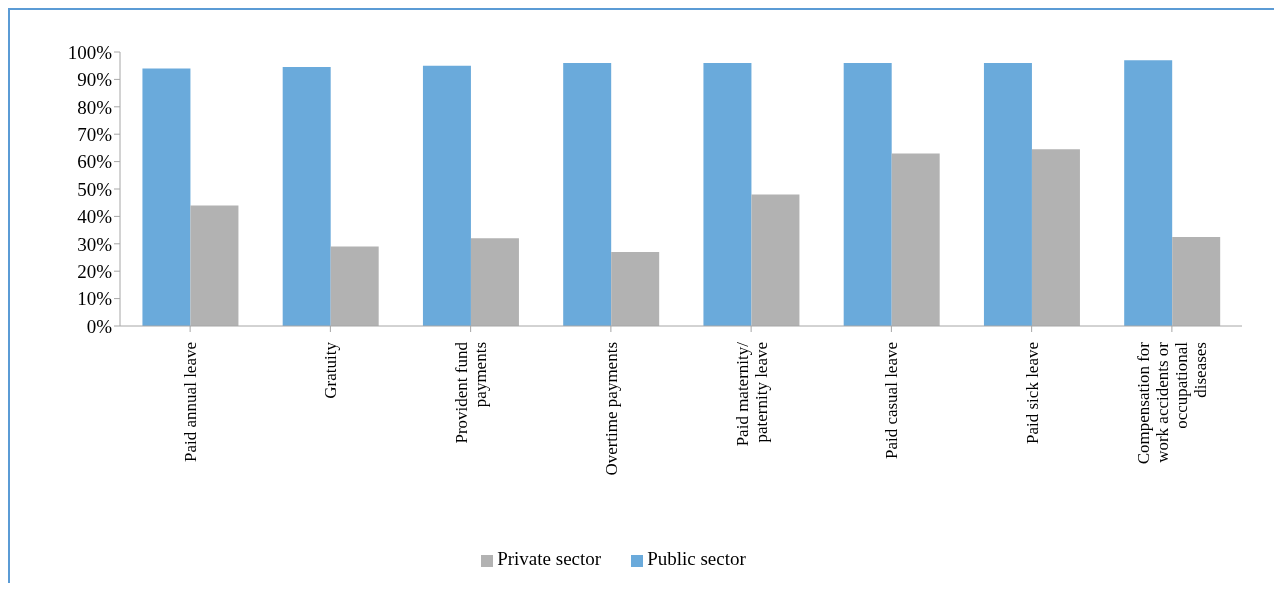  Describe the element at coordinates (90, 52) in the screenshot. I see `y-tick-label: 100%` at that location.